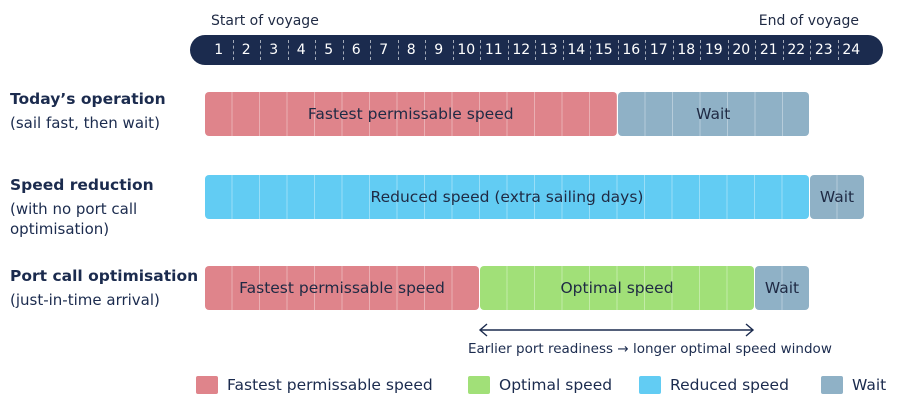  What do you see at coordinates (466, 50) in the screenshot?
I see `hour-number-10: 10` at bounding box center [466, 50].